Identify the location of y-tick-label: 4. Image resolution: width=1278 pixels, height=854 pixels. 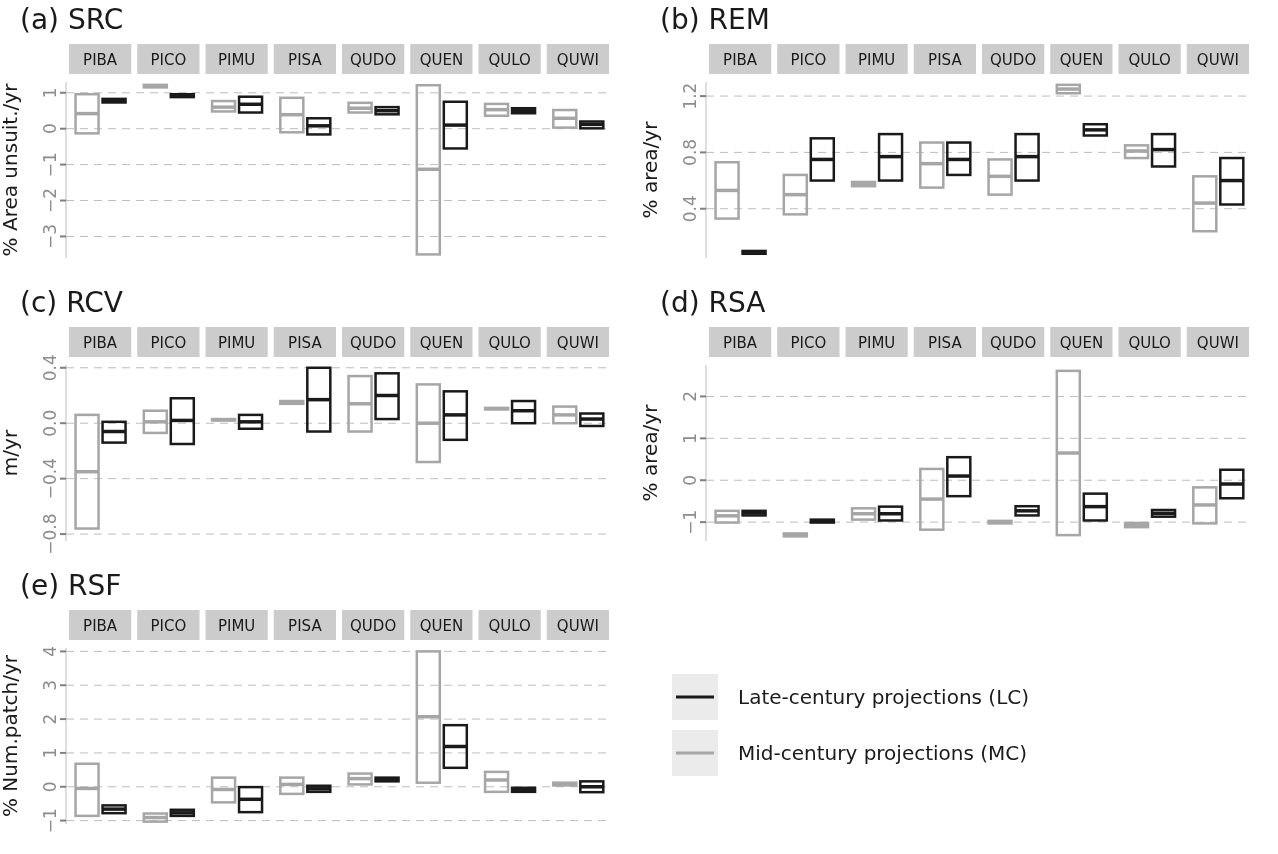
(50, 651).